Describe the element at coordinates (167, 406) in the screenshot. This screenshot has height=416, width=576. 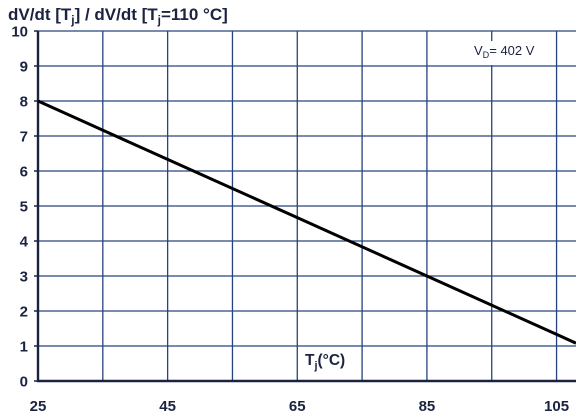
I see `x-tick-label: 45` at that location.